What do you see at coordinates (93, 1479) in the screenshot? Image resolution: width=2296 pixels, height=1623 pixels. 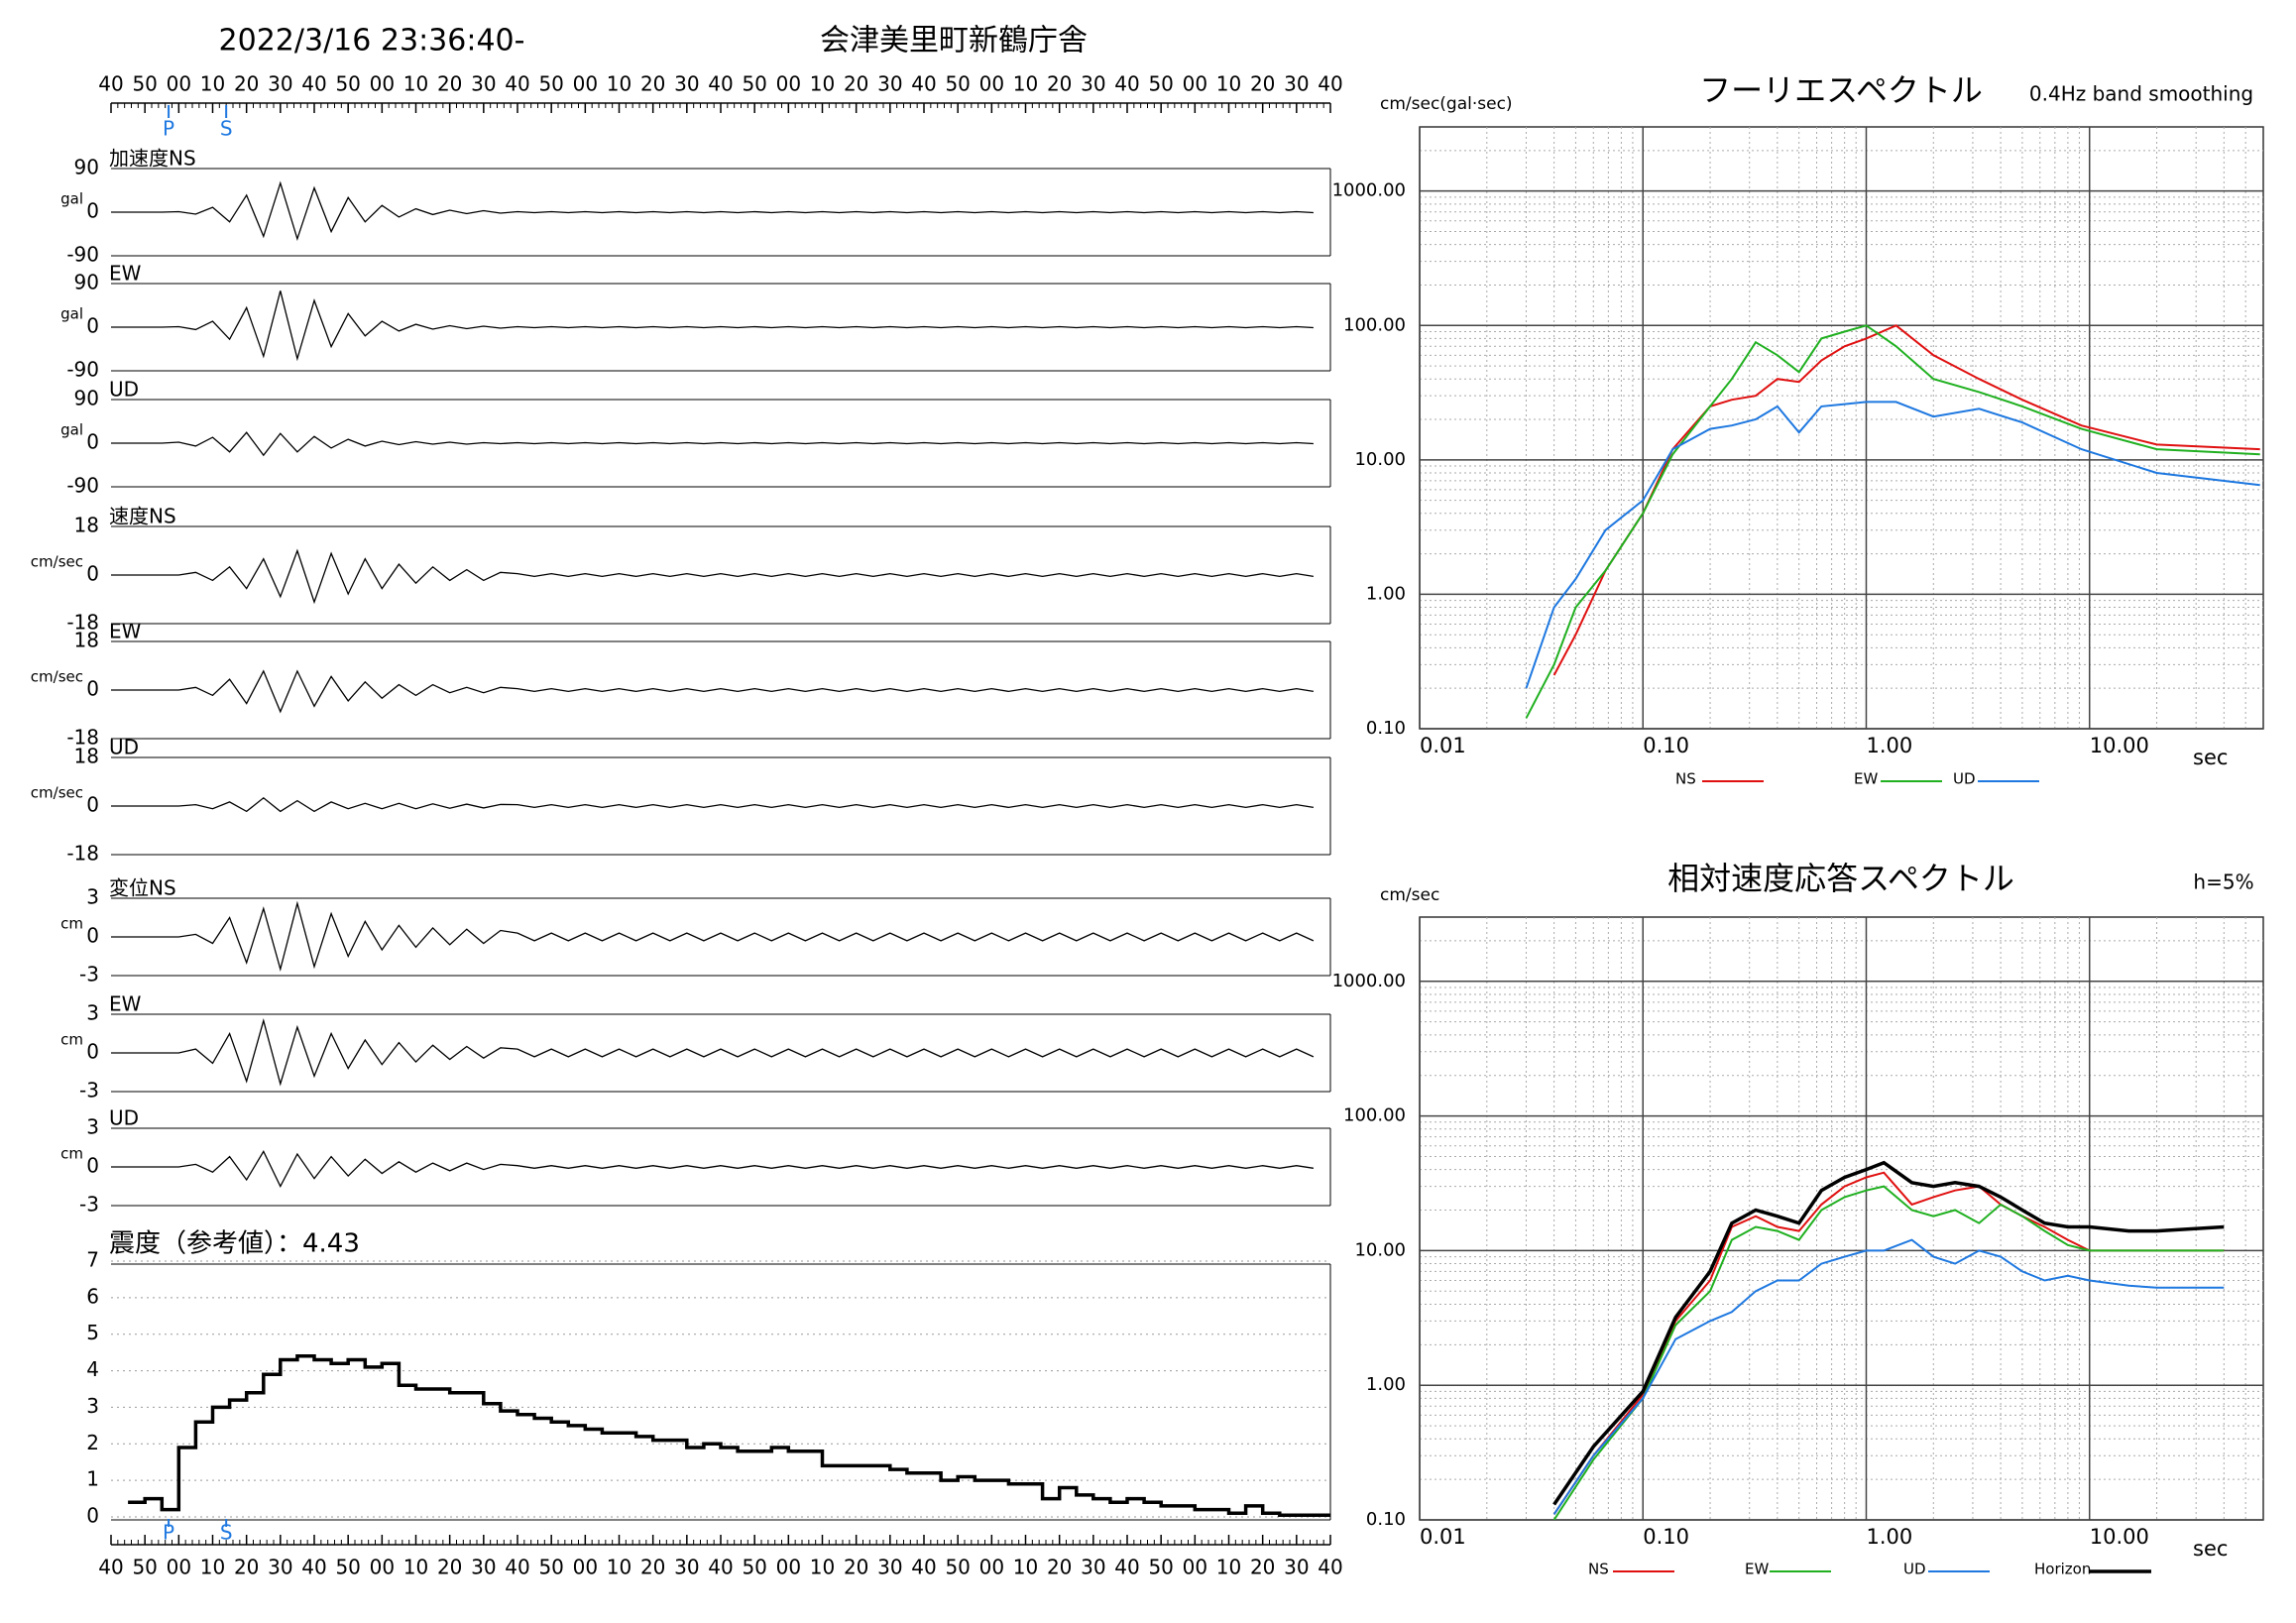 I see `y-tick-label: 1` at bounding box center [93, 1479].